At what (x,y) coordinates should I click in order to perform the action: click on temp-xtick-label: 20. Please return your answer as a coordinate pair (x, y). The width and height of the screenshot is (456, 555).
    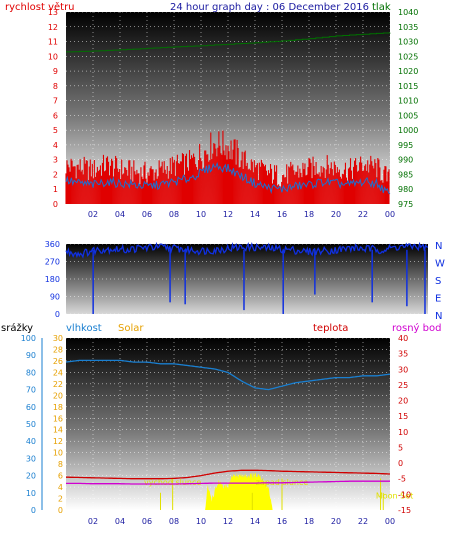
    Looking at the image, I should click on (336, 521).